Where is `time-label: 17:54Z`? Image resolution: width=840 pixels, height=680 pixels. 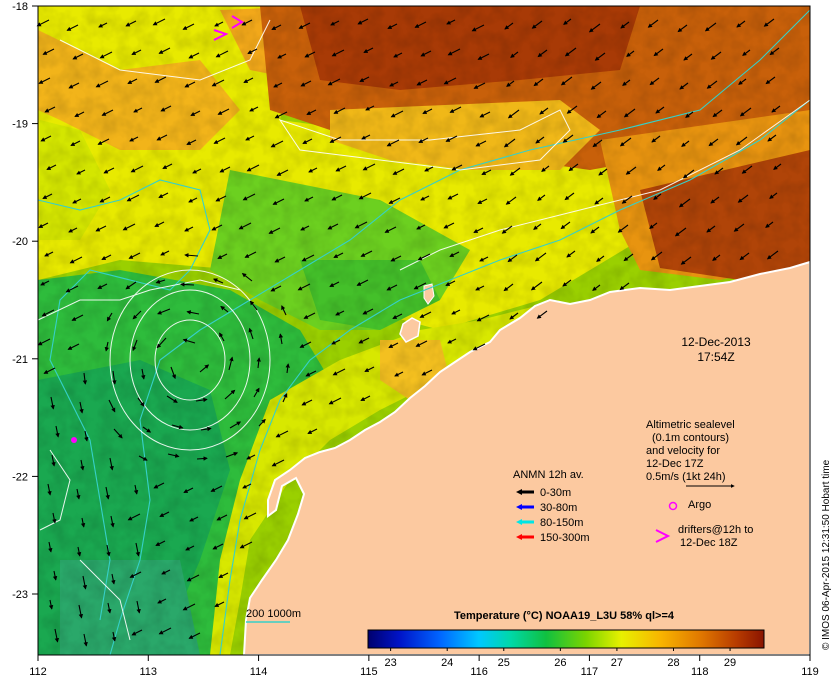 time-label: 17:54Z is located at coordinates (715, 357).